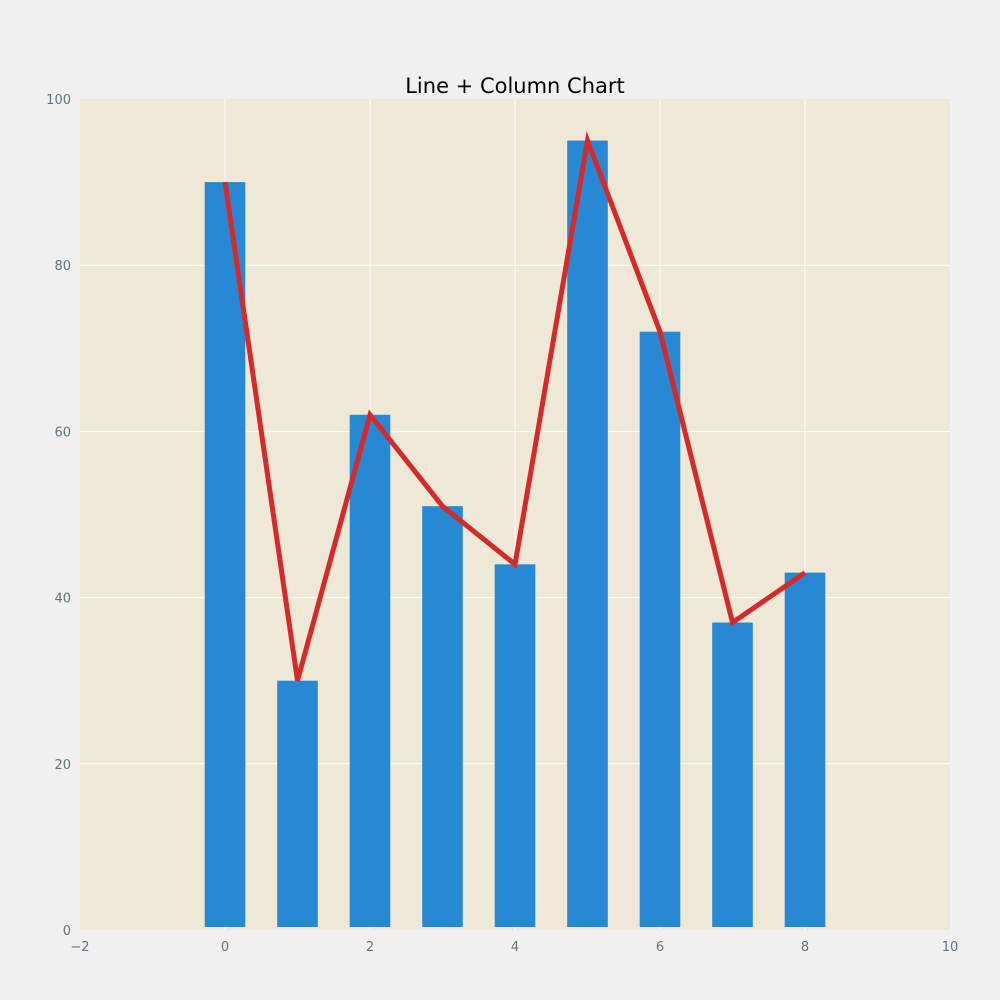 This screenshot has width=1000, height=1000. I want to click on y-tick-label: 40, so click(62, 599).